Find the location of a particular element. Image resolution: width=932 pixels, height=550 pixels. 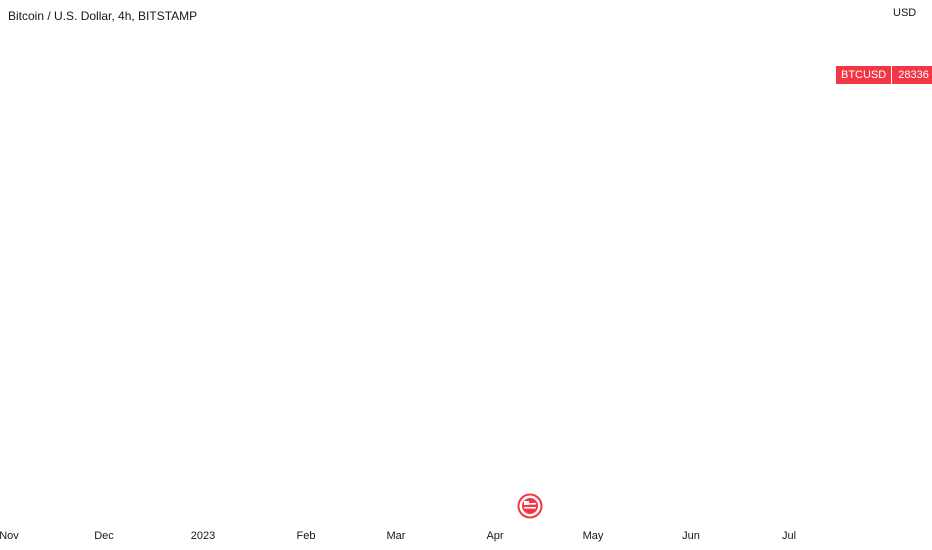

x-tick-label: Nov is located at coordinates (9, 536).